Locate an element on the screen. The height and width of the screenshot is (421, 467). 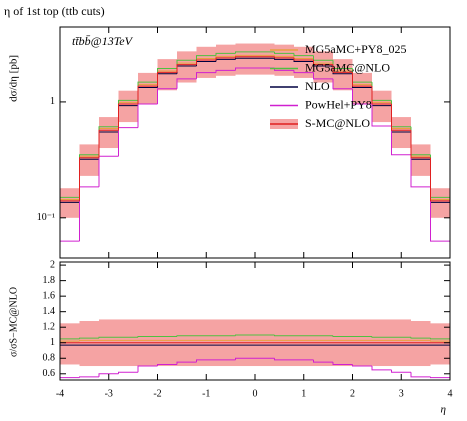
y-axis-label: dσ/dη [pb] is located at coordinates (14, 78).